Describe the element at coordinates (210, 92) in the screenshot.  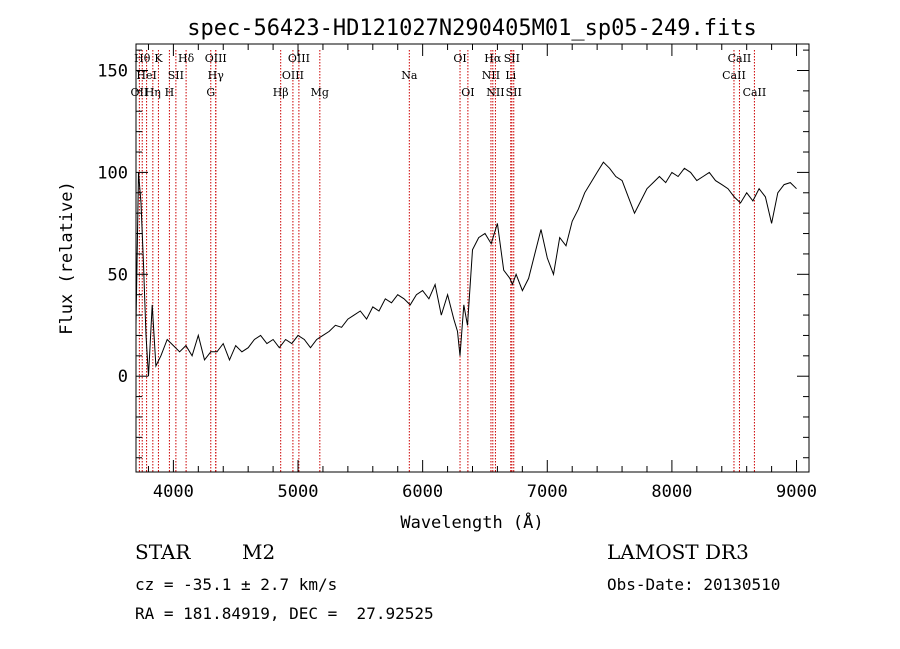
I see `spectral-line-label: G` at that location.